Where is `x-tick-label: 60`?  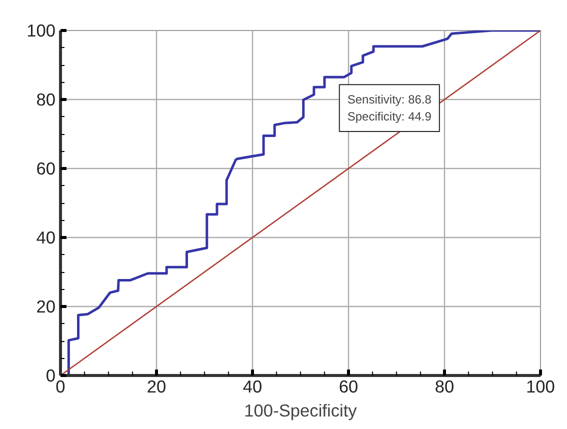
x-tick-label: 60 is located at coordinates (348, 386).